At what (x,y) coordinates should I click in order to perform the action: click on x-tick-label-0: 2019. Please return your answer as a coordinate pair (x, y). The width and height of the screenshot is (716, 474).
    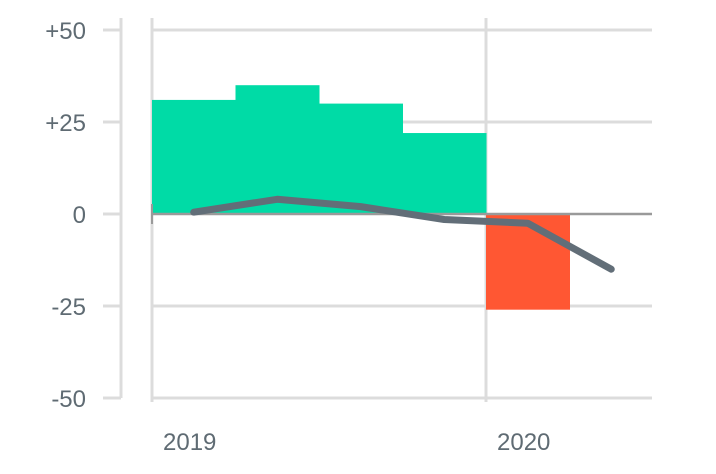
    Looking at the image, I should click on (189, 442).